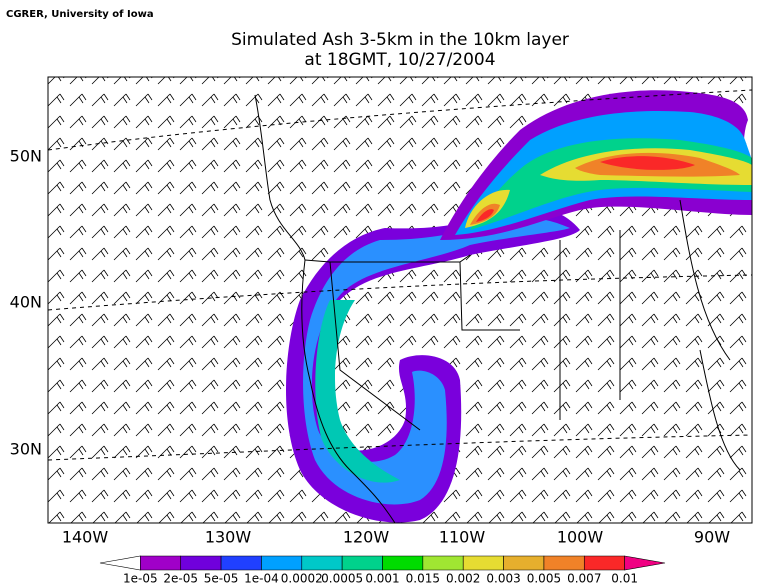 This screenshot has width=760, height=587. Describe the element at coordinates (400, 40) in the screenshot. I see `title-line: Simulated Ash 3-5km in the 10km layer` at that location.